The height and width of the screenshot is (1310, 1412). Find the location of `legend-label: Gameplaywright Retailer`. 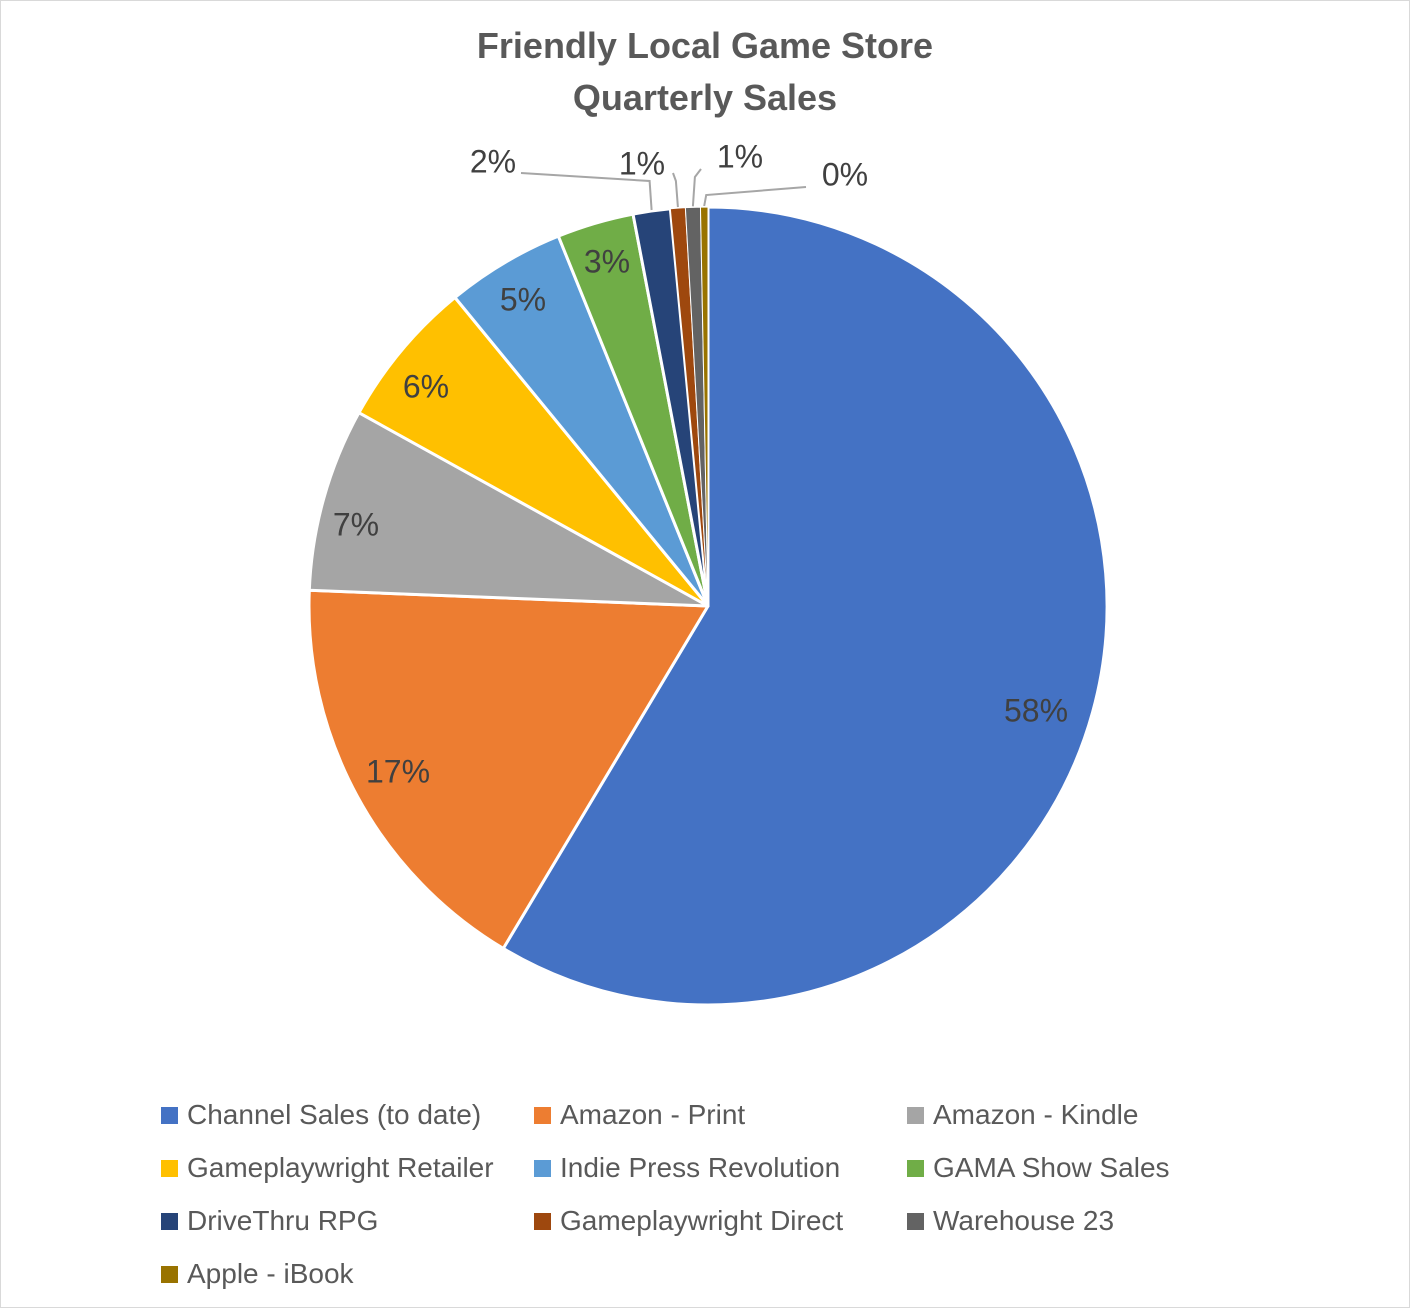

legend-label: Gameplaywright Retailer is located at coordinates (340, 1167).